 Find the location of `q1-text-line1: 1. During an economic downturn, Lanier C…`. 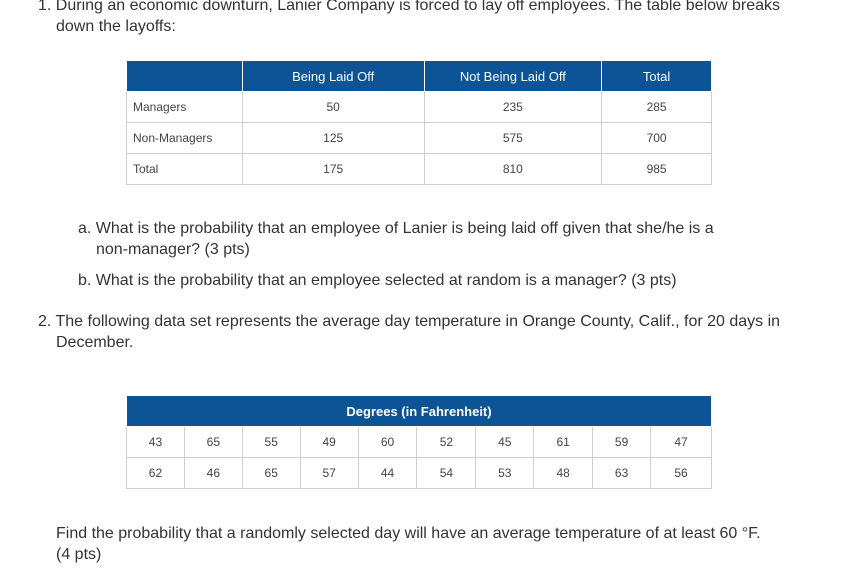

q1-text-line1: 1. During an economic downturn, Lanier C… is located at coordinates (409, 7).